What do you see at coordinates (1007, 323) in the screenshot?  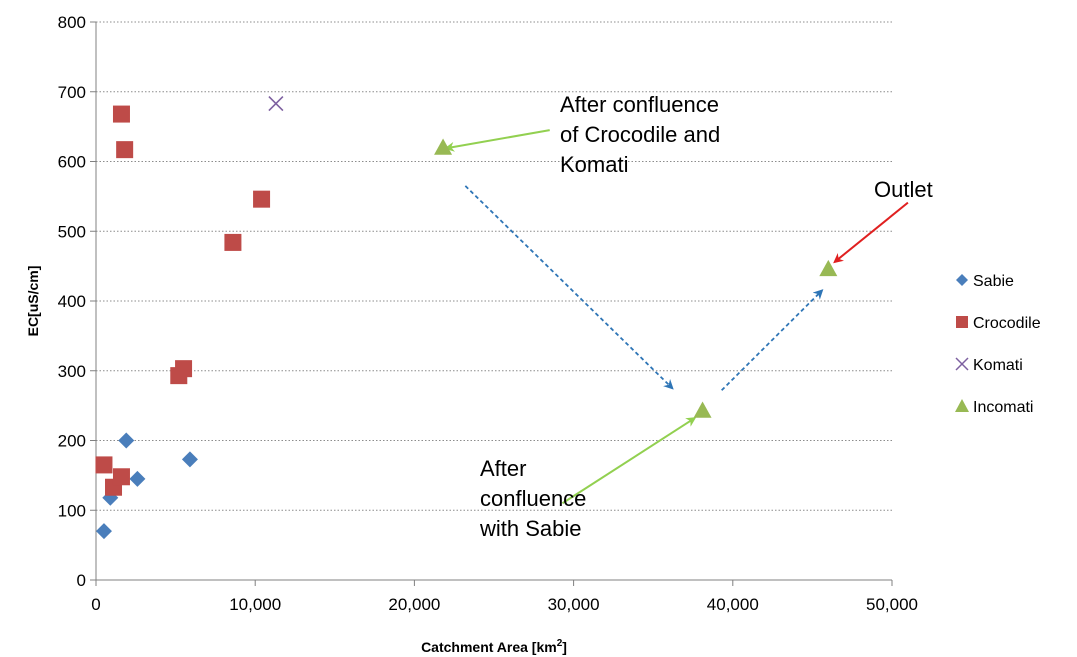 I see `legend-label: Crocodile` at bounding box center [1007, 323].